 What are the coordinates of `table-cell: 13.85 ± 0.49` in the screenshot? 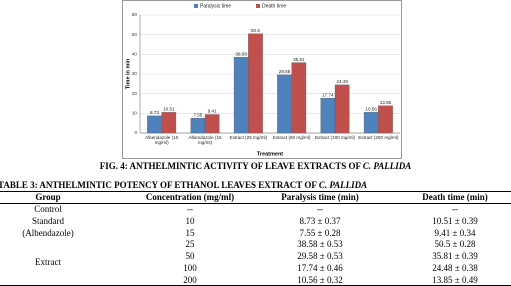 It's located at (455, 279).